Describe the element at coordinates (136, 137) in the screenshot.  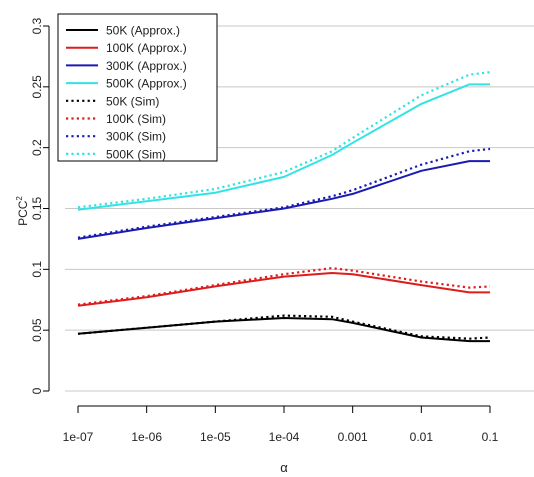
I see `legend-label: 300K (Sim)` at that location.